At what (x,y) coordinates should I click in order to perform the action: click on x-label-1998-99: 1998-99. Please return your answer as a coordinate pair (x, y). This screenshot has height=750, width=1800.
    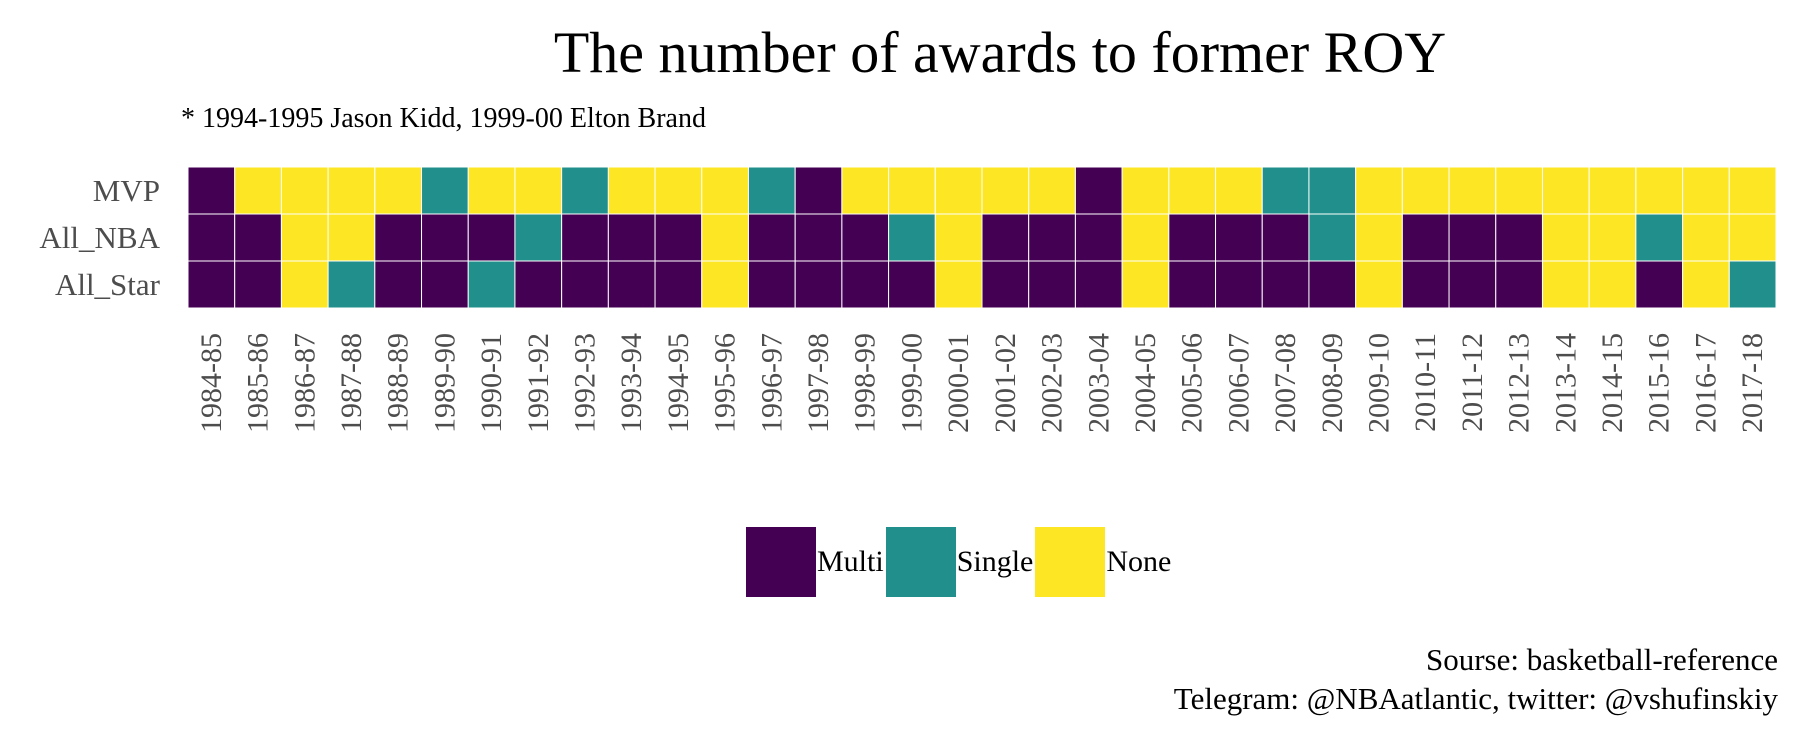
    Looking at the image, I should click on (865, 383).